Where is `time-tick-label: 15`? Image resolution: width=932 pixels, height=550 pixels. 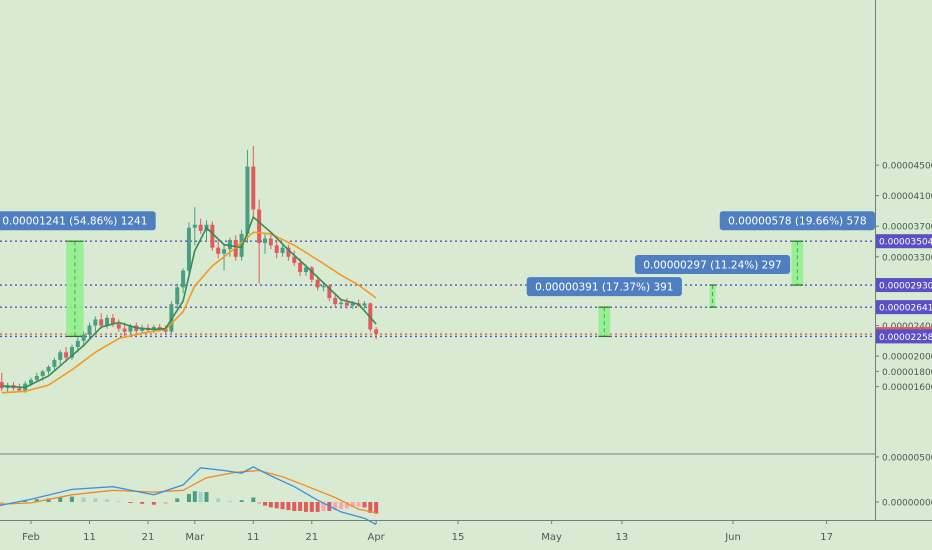
time-tick-label: 15 is located at coordinates (458, 537).